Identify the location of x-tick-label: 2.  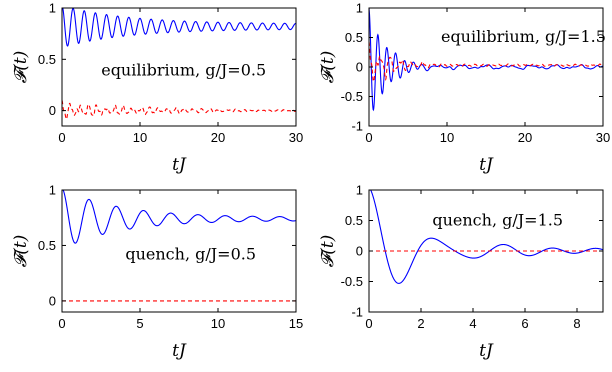
(420, 323).